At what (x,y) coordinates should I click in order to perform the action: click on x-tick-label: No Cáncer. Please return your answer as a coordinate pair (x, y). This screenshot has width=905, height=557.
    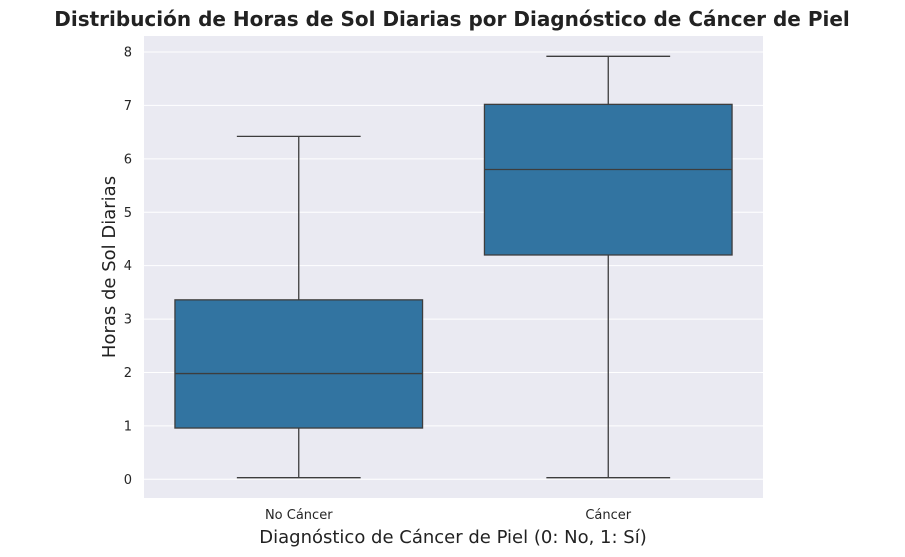
    Looking at the image, I should click on (299, 515).